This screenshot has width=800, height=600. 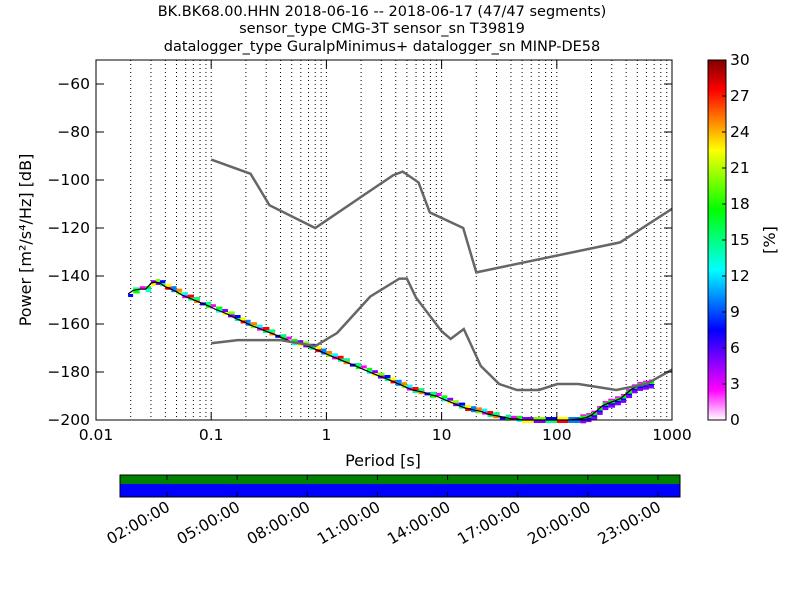 What do you see at coordinates (418, 523) in the screenshot?
I see `timeline-tick-label: 14:00:00` at bounding box center [418, 523].